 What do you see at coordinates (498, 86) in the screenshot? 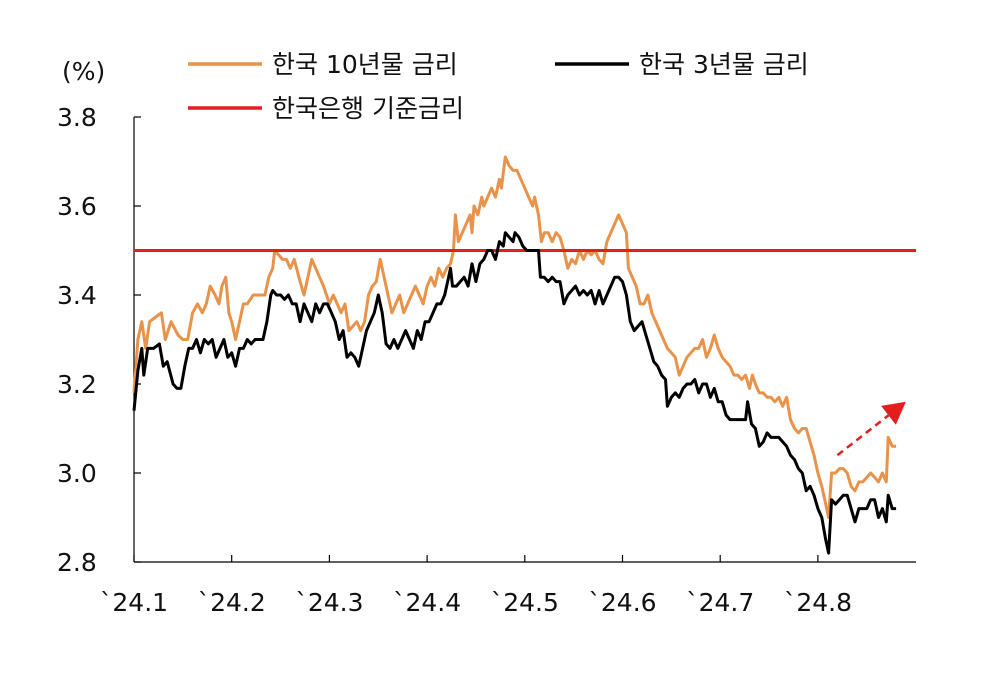
I see `legend: 한국 10년물 금리 한국 3년물 금리 한국은행 기준금리` at bounding box center [498, 86].